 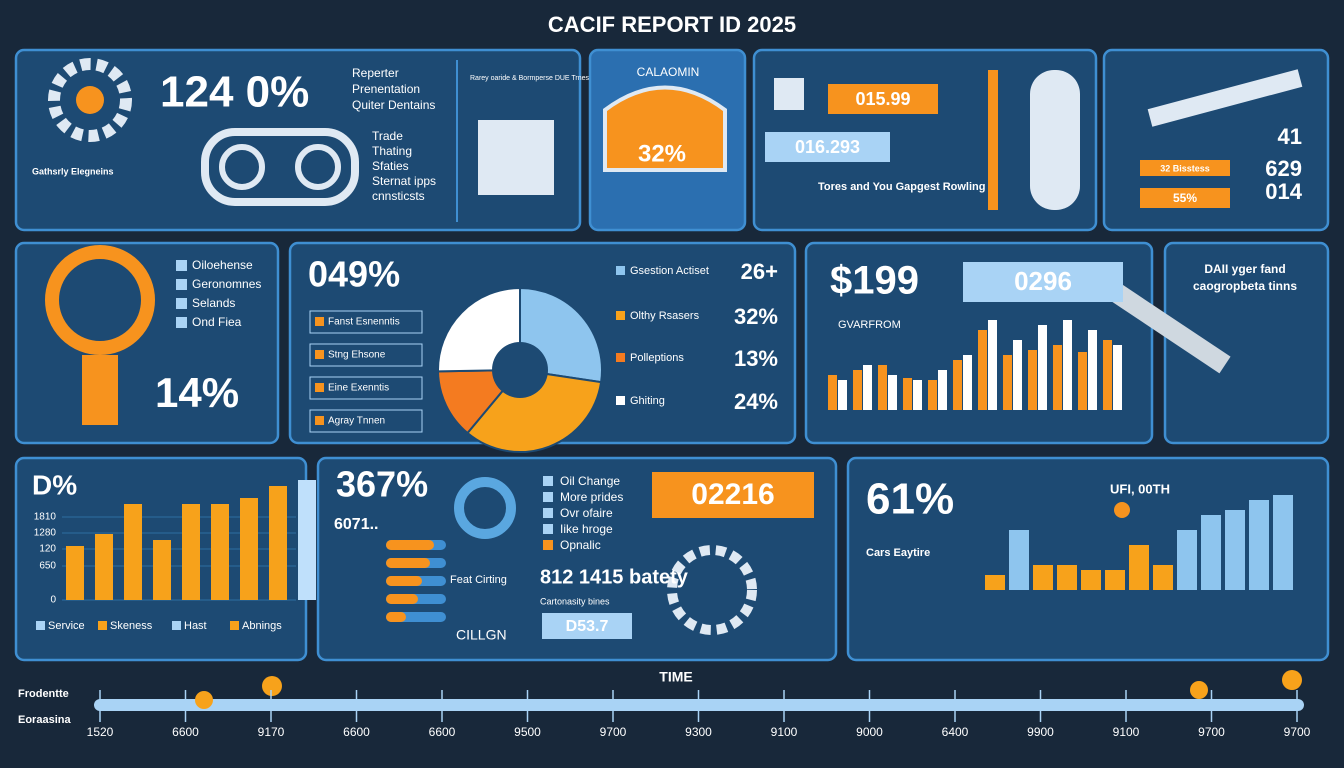 I want to click on time-label: 9170, so click(x=271, y=732).